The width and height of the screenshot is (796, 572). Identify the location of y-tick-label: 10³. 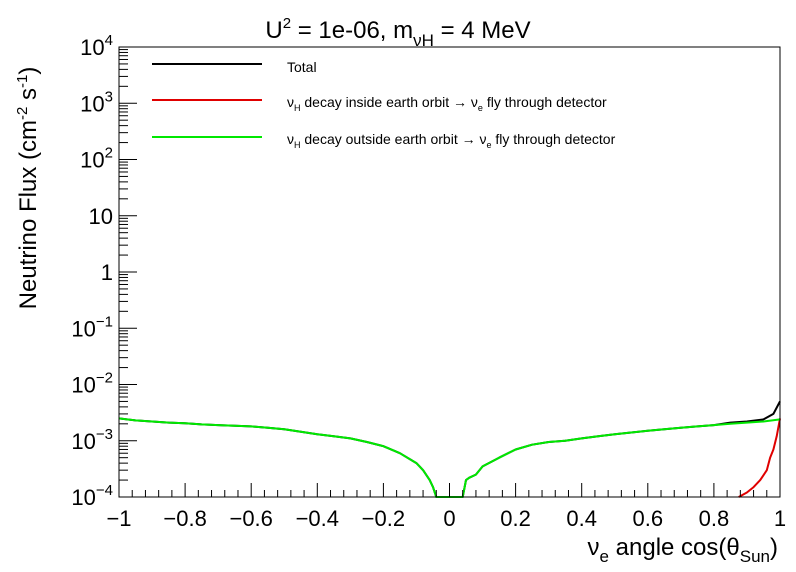
(96, 102).